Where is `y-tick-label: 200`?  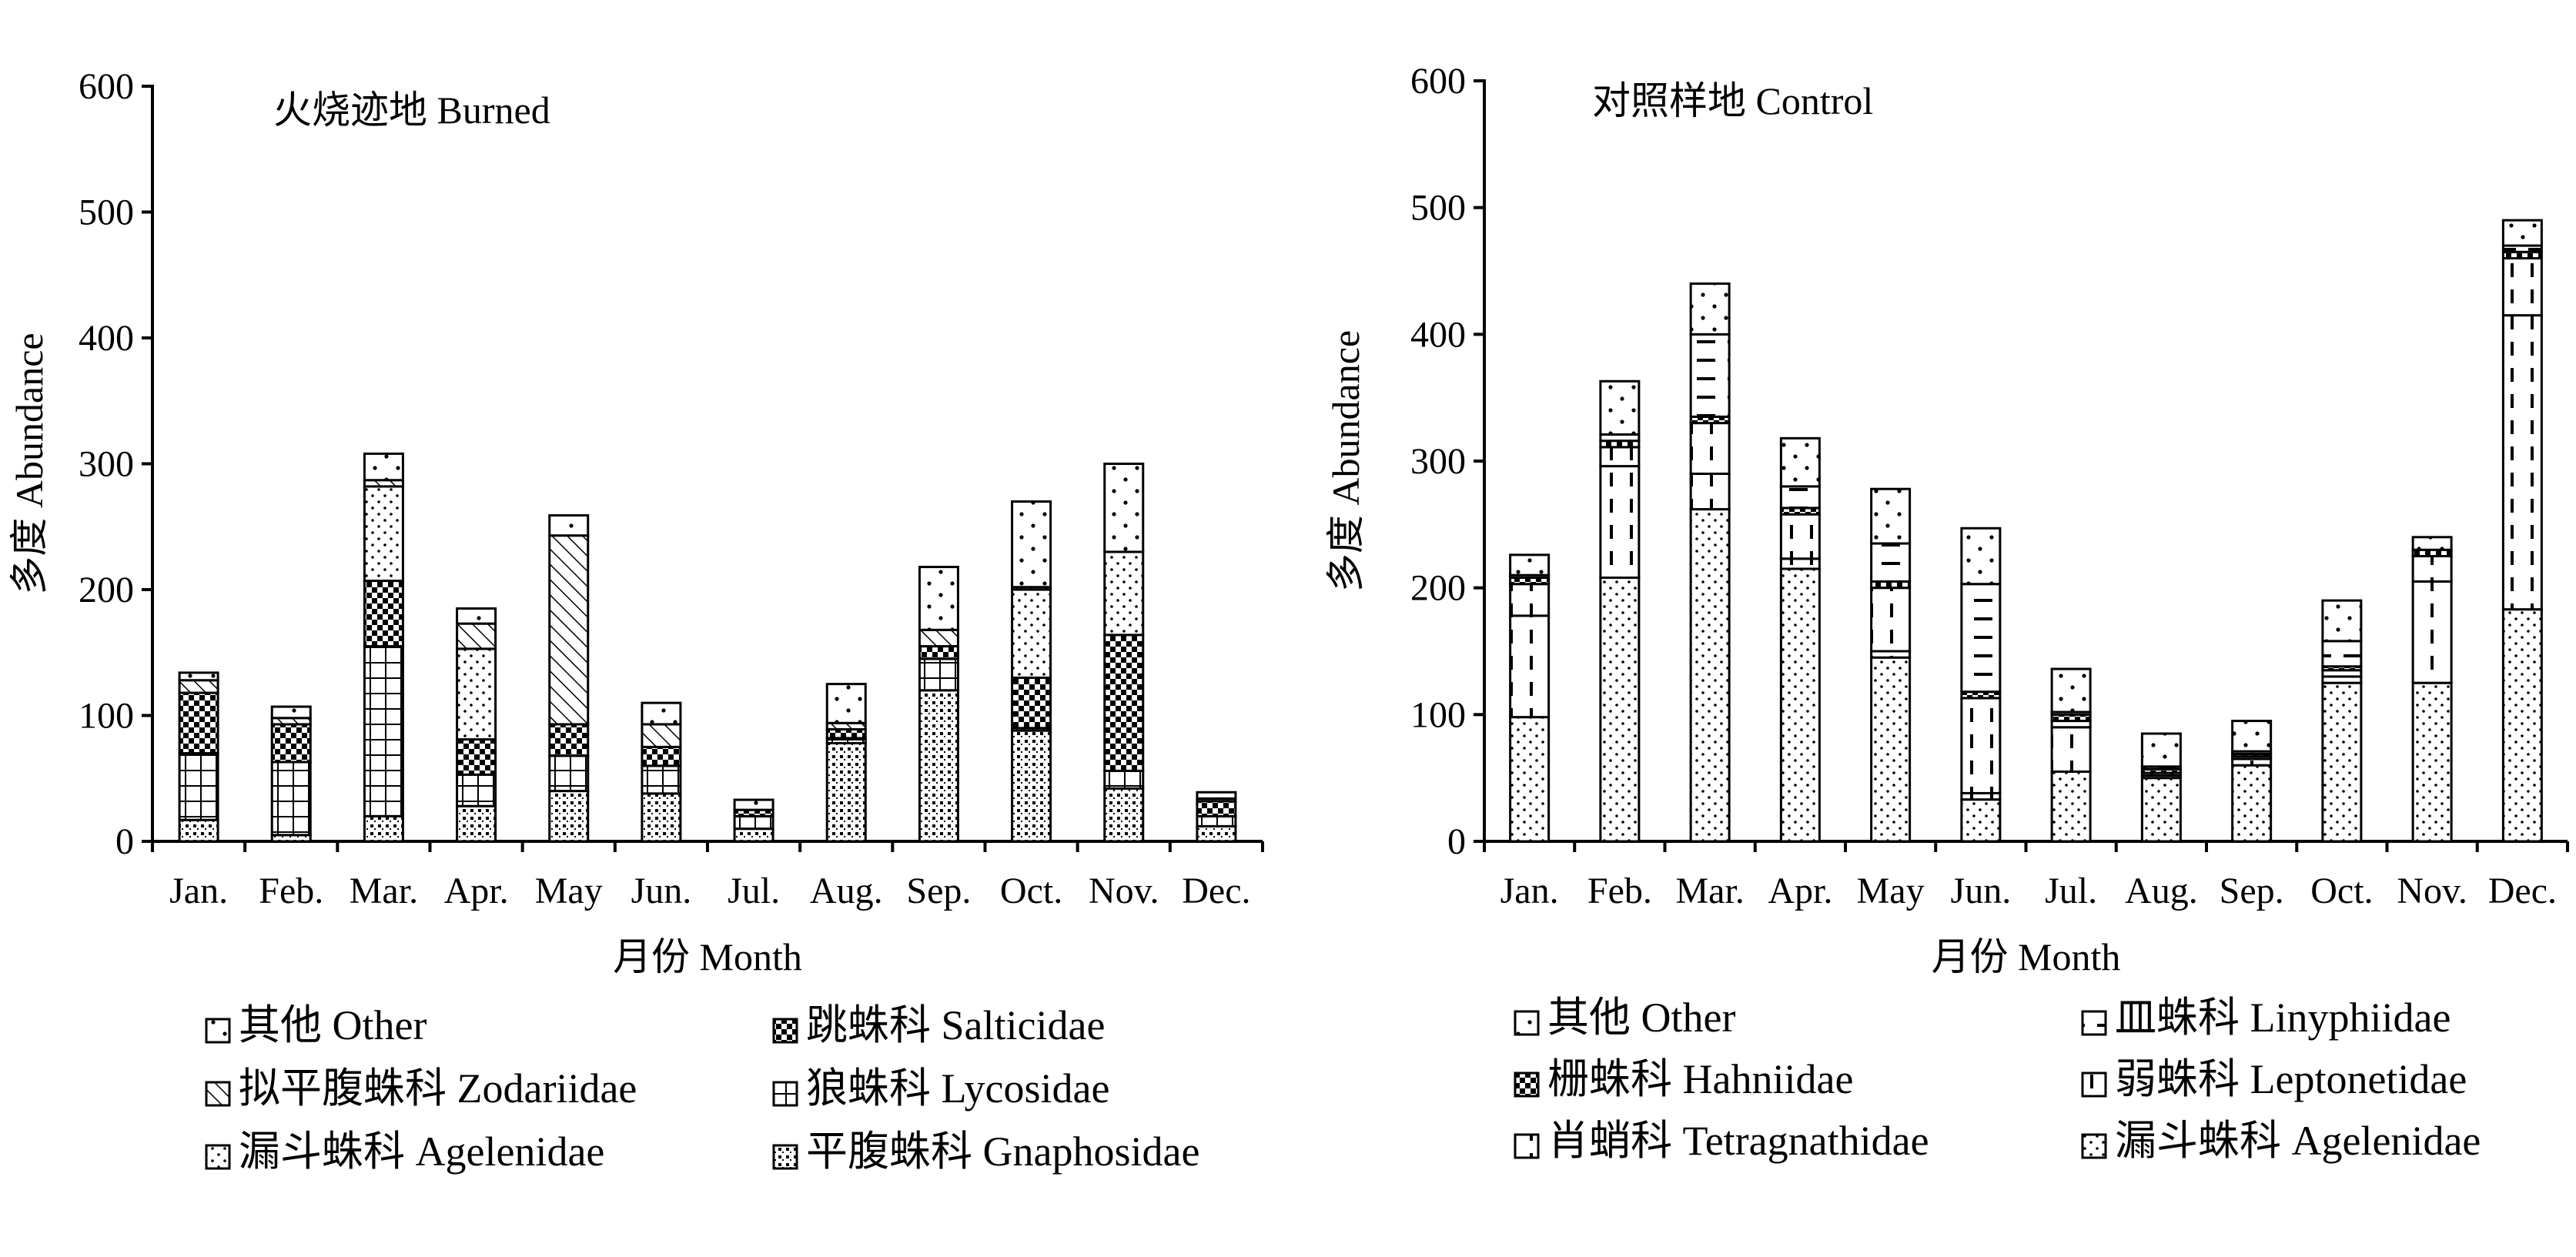 y-tick-label: 200 is located at coordinates (1438, 588).